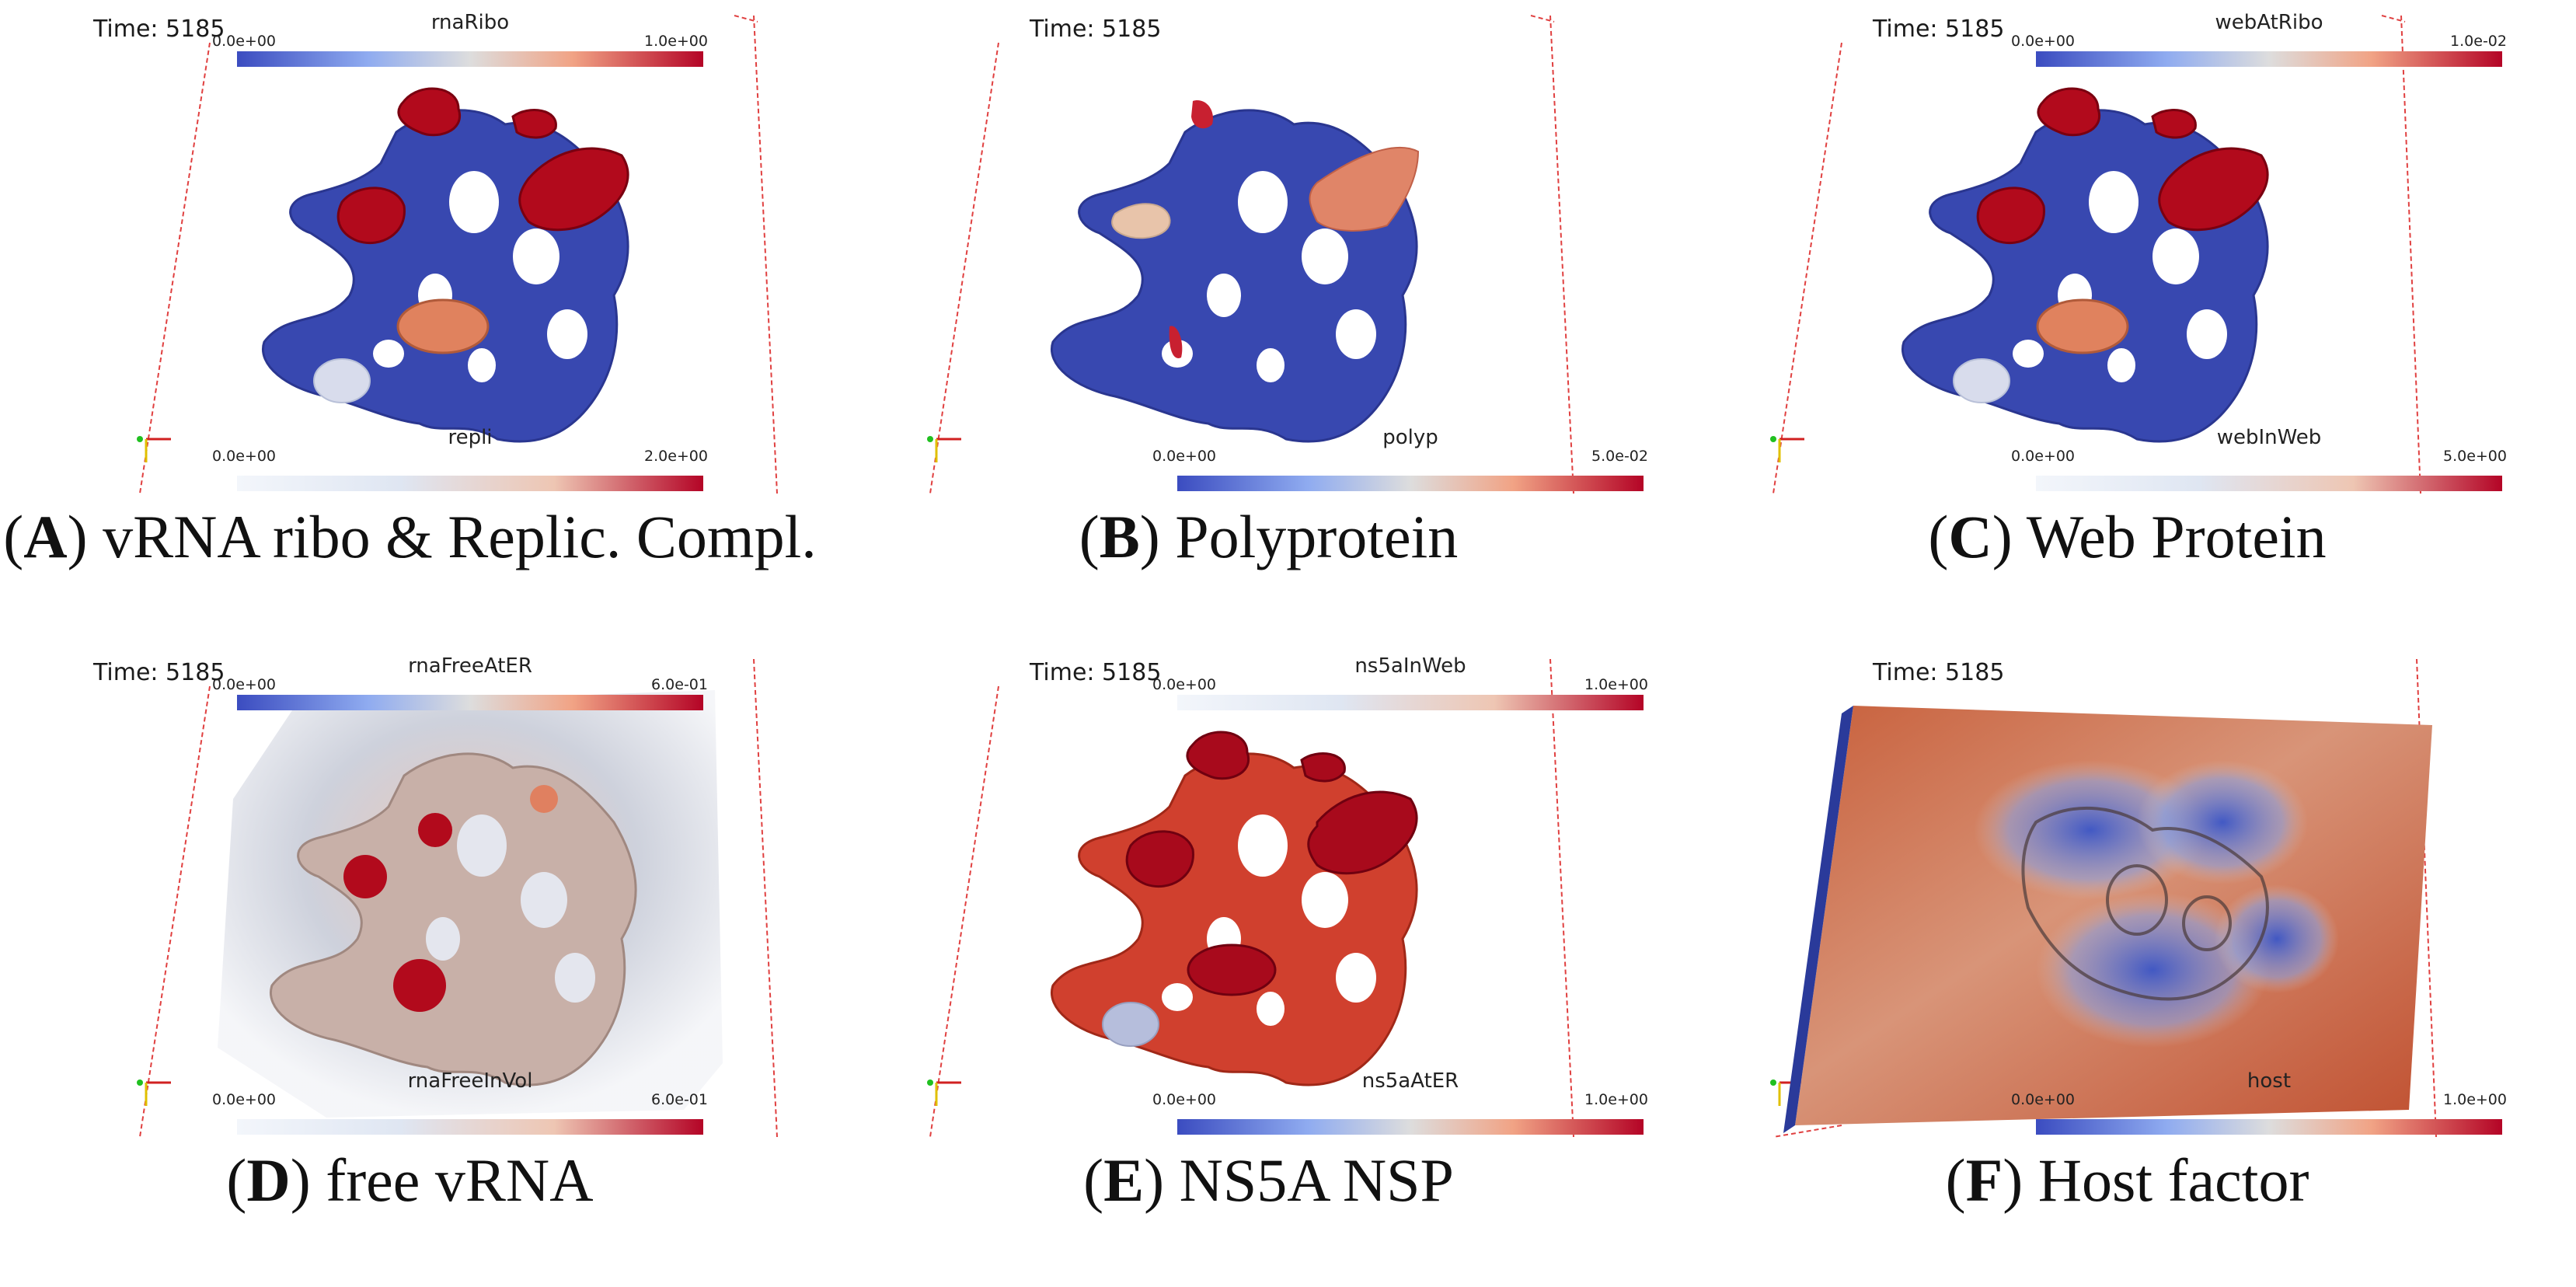 The width and height of the screenshot is (2576, 1287). I want to click on slab-edge, so click(1818, 919).